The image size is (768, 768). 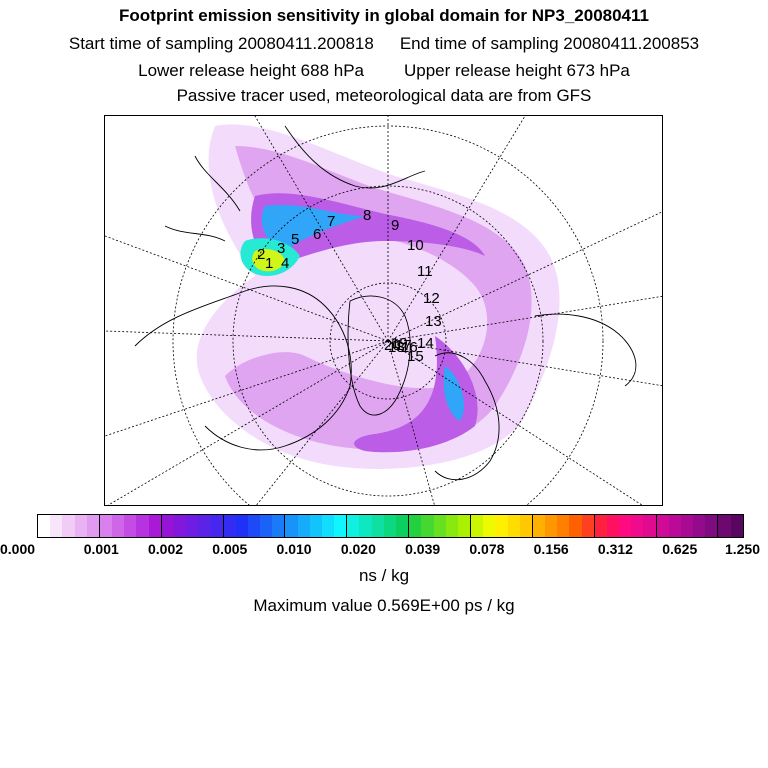 What do you see at coordinates (317, 234) in the screenshot?
I see `traj-label-6: 6` at bounding box center [317, 234].